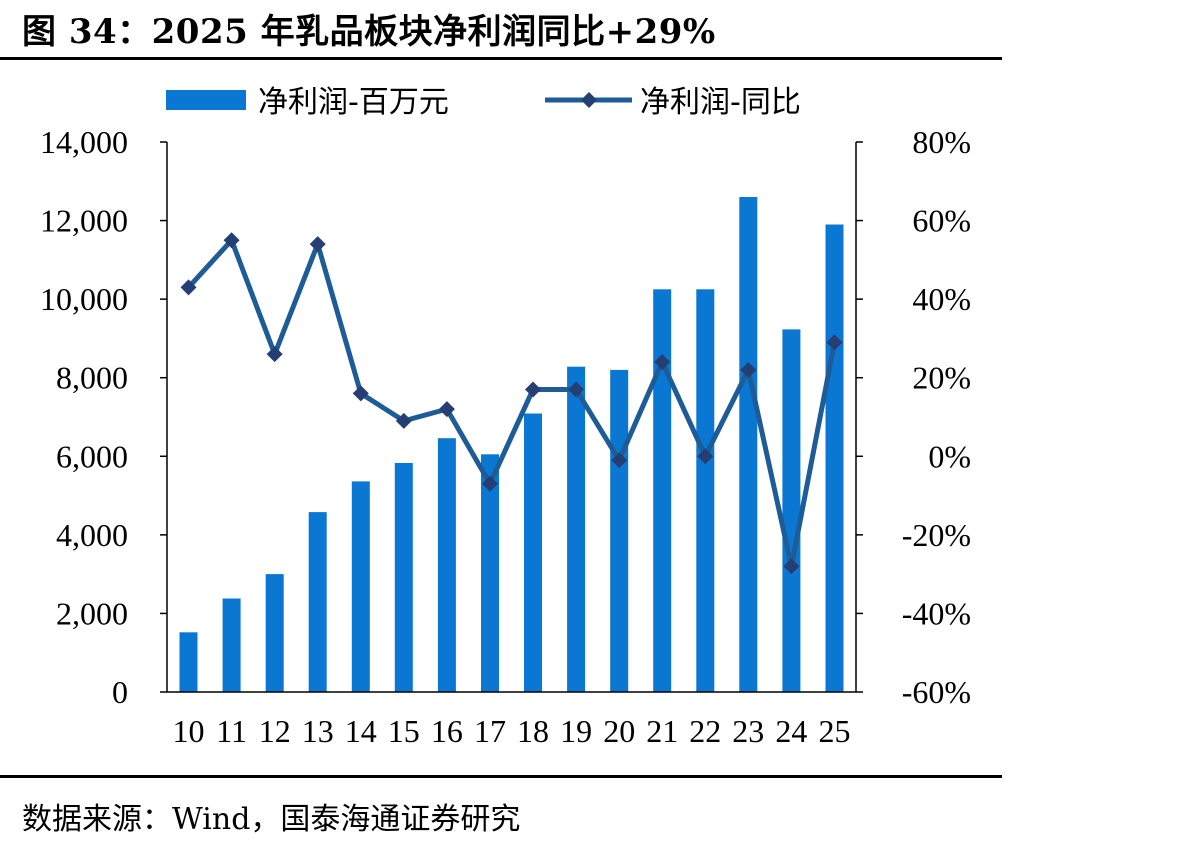 This screenshot has width=1188, height=847. I want to click on x-tick-label: 23, so click(748, 731).